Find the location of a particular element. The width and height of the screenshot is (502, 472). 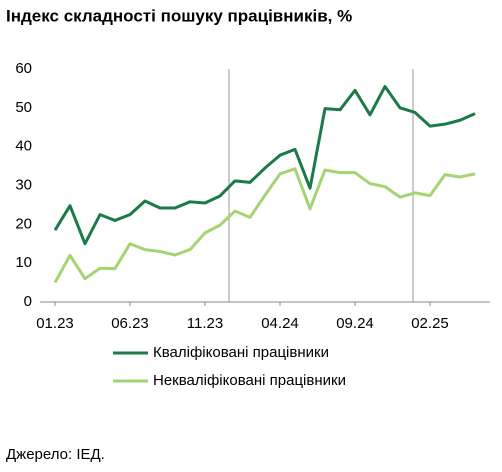

x-tick-label: 01.23 is located at coordinates (55, 323).